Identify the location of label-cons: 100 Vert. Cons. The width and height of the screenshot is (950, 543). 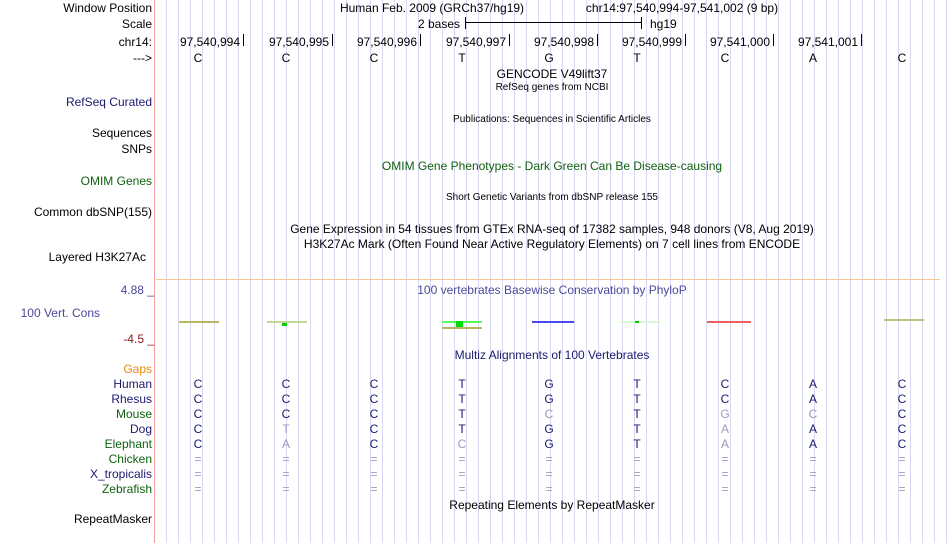
(60, 313).